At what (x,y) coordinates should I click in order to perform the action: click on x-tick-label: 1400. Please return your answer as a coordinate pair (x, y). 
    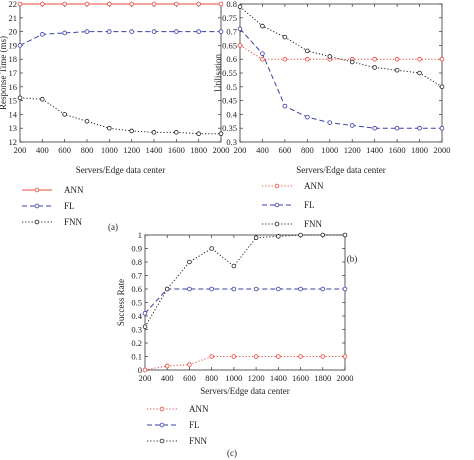
    Looking at the image, I should click on (374, 150).